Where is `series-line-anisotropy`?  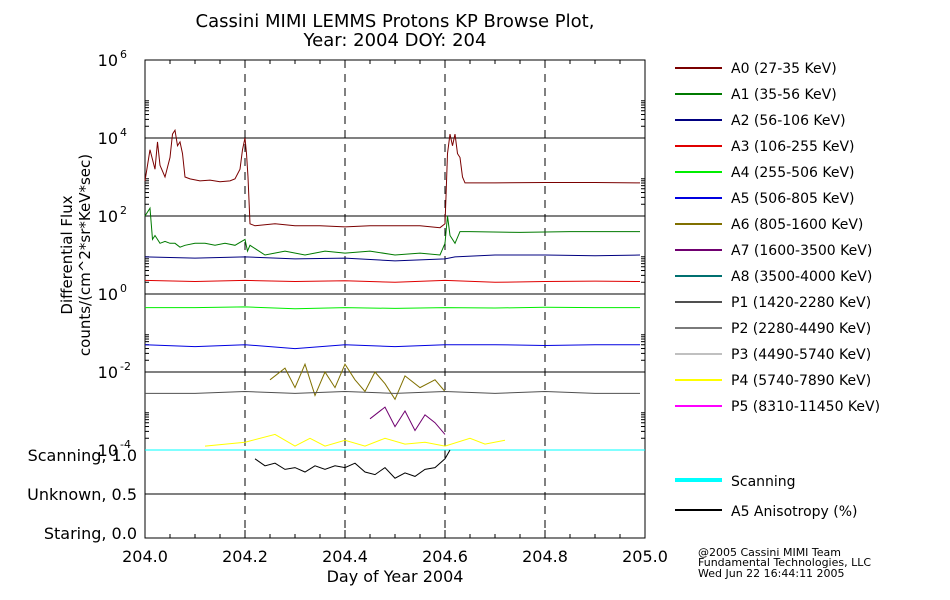 series-line-anisotropy is located at coordinates (352, 464).